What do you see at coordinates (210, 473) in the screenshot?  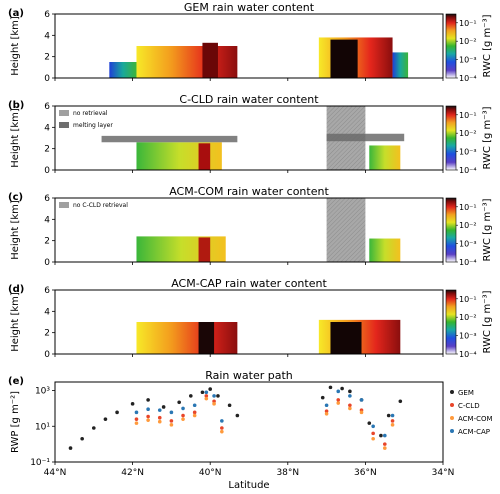 I see `x-tick-label: 40°N` at bounding box center [210, 473].